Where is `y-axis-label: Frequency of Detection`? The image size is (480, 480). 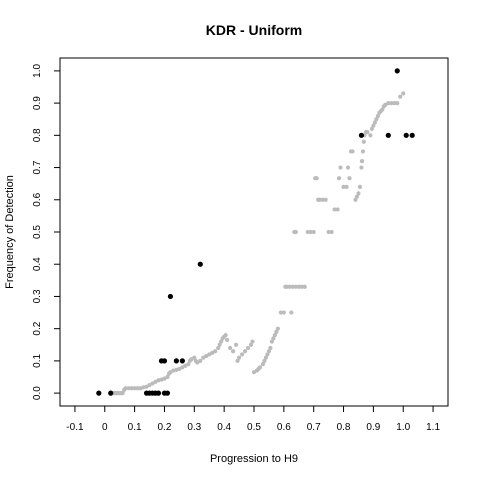
y-axis-label: Frequency of Detection is located at coordinates (10, 232).